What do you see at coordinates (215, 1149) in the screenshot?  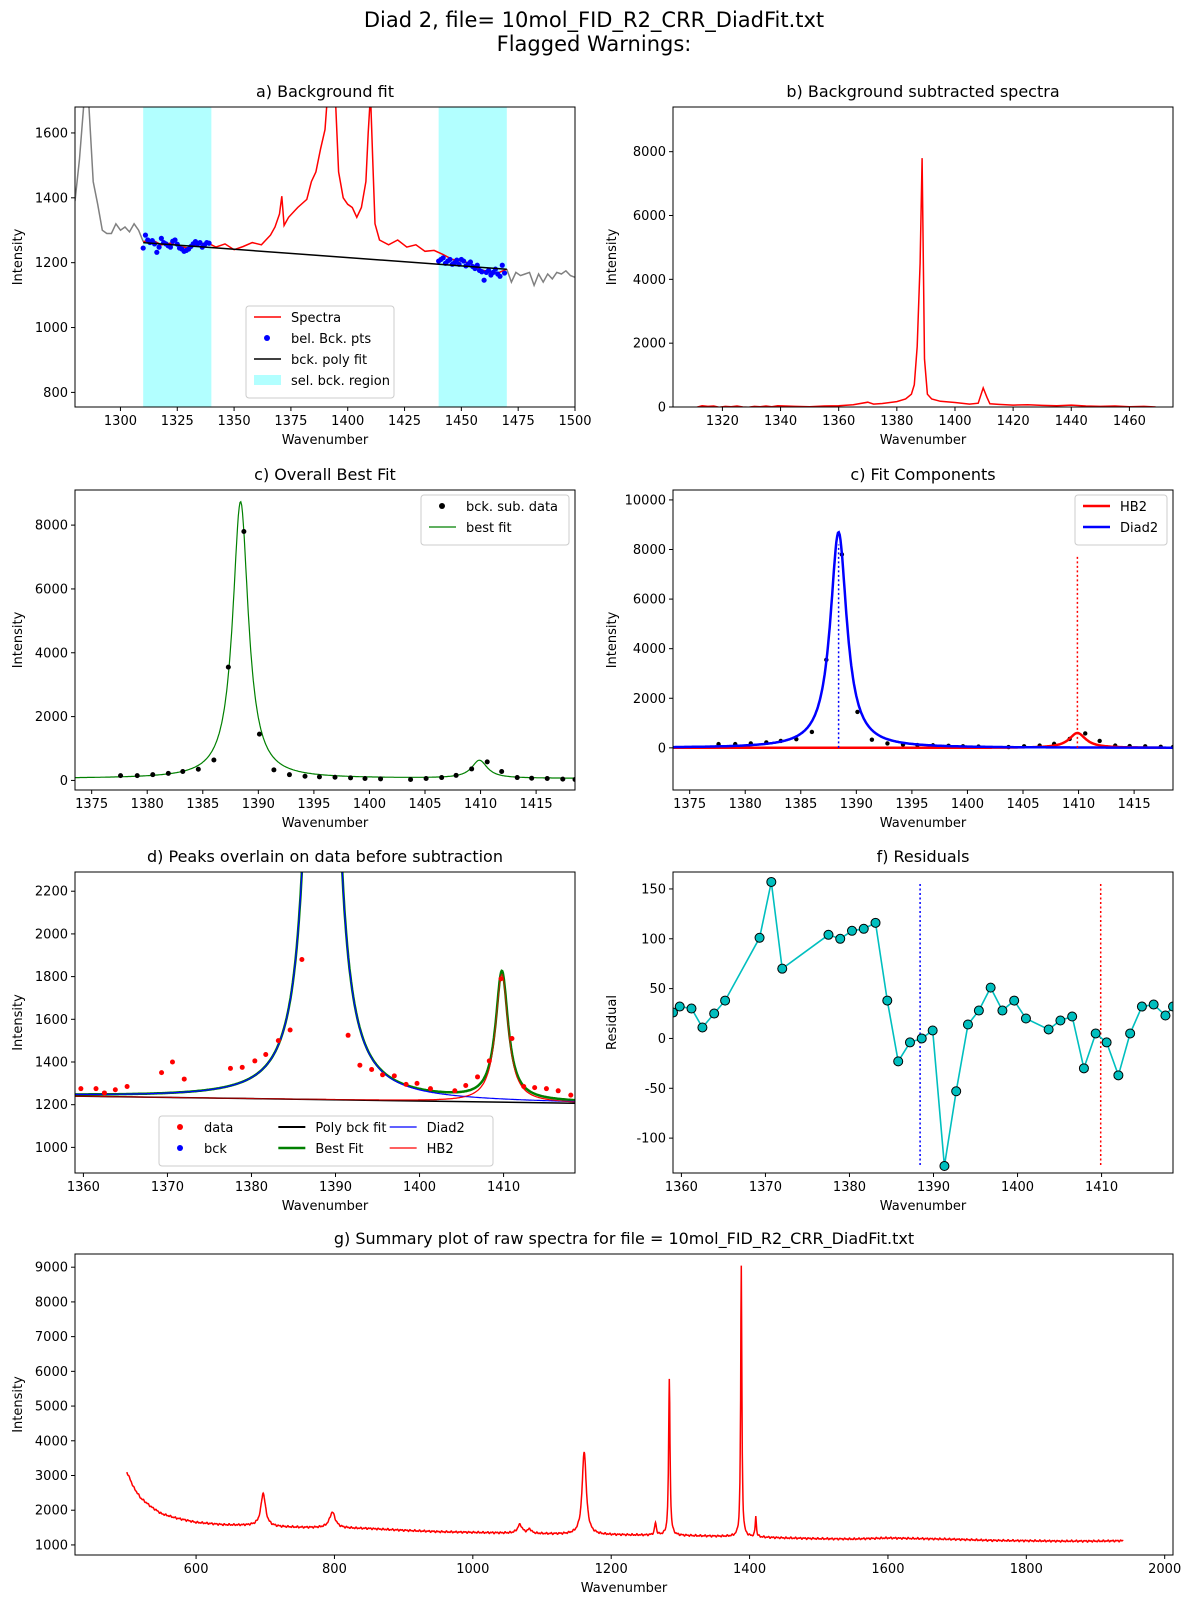 I see `legend-label: bck` at bounding box center [215, 1149].